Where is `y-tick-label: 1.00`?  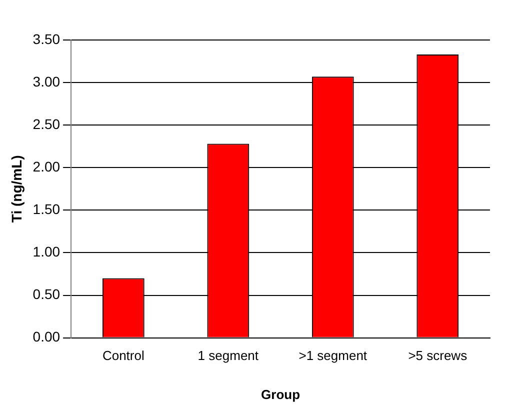
y-tick-label: 1.00 is located at coordinates (46, 252).